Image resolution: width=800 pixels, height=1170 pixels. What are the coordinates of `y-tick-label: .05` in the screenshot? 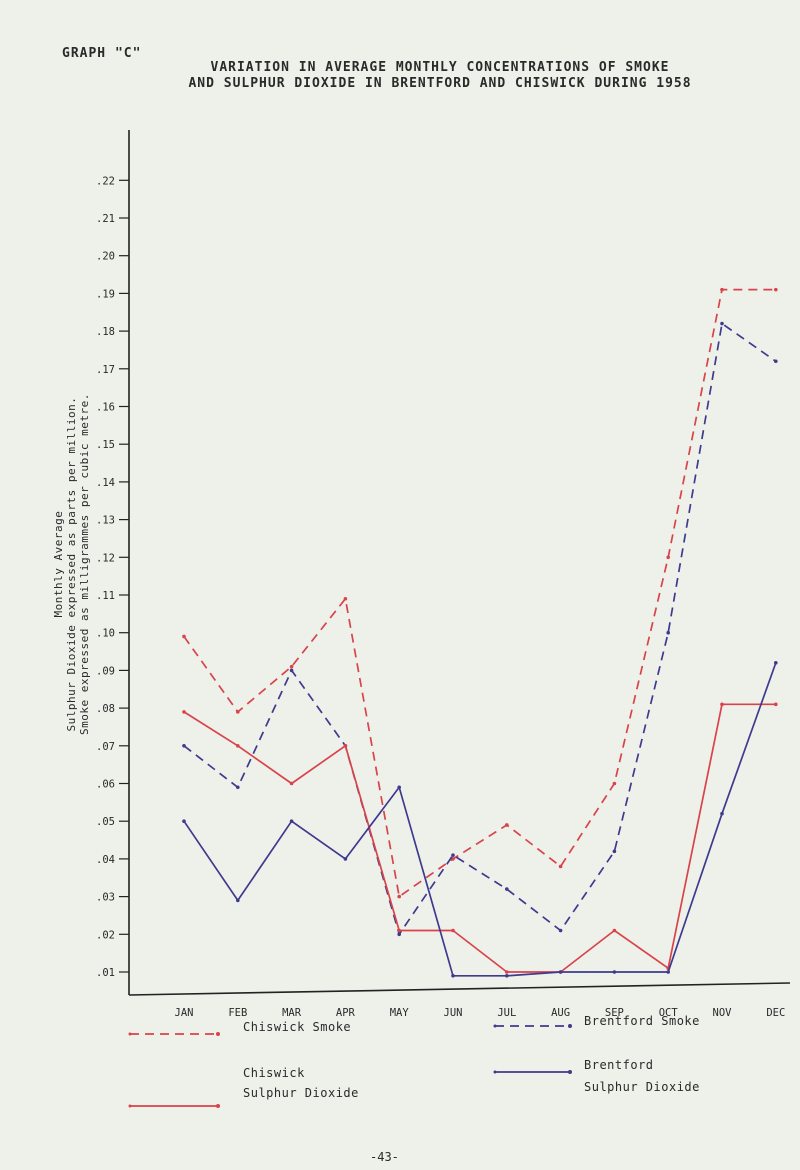 It's located at (105, 822).